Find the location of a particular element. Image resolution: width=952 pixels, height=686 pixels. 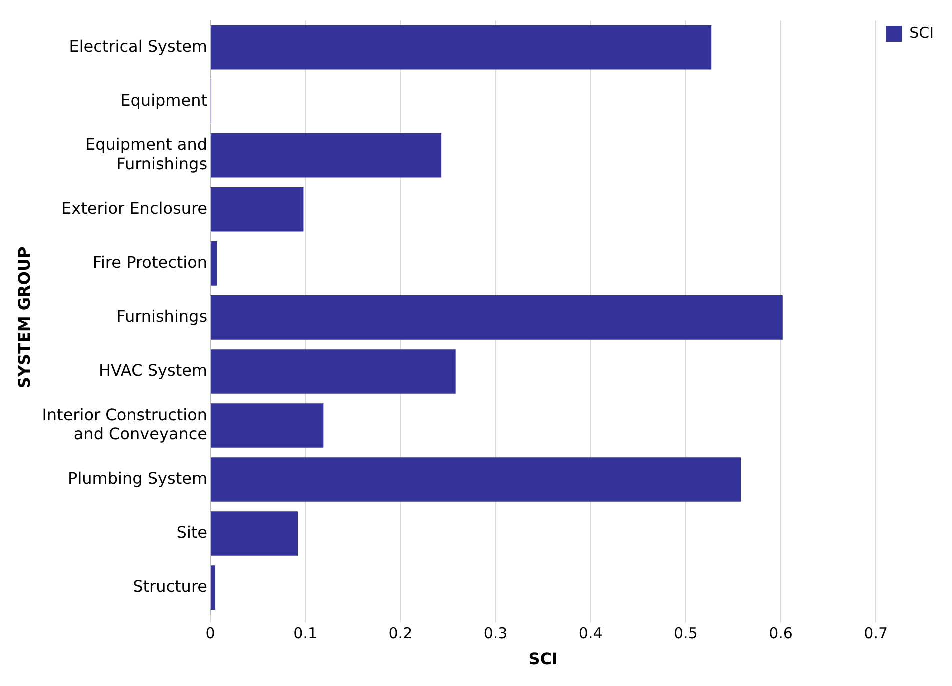

legend-label: SCI is located at coordinates (922, 33).